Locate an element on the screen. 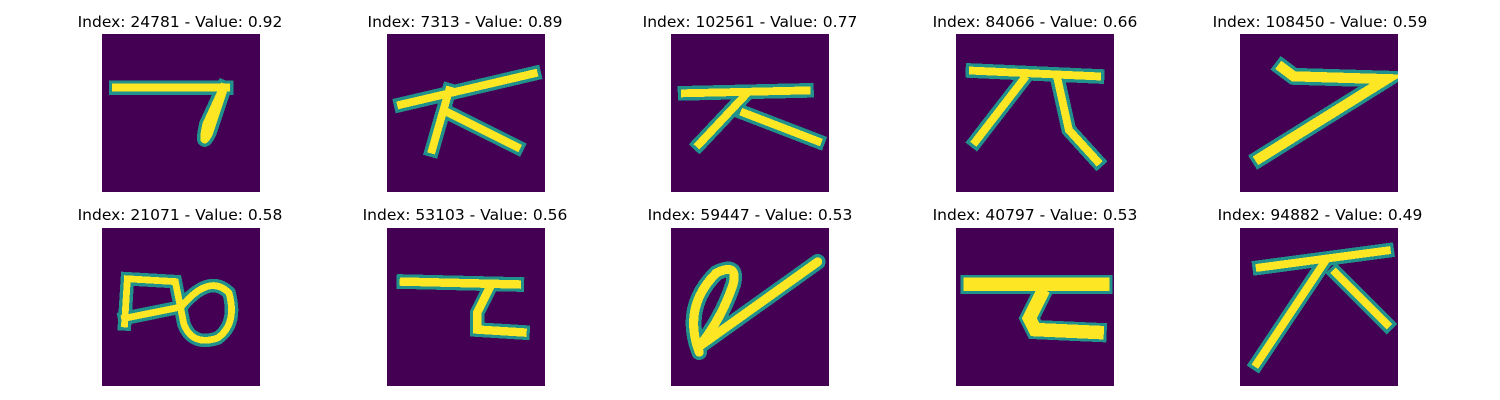 The image size is (1500, 400). panel-title: Index: 24781 - Value: 0.92 is located at coordinates (180, 22).